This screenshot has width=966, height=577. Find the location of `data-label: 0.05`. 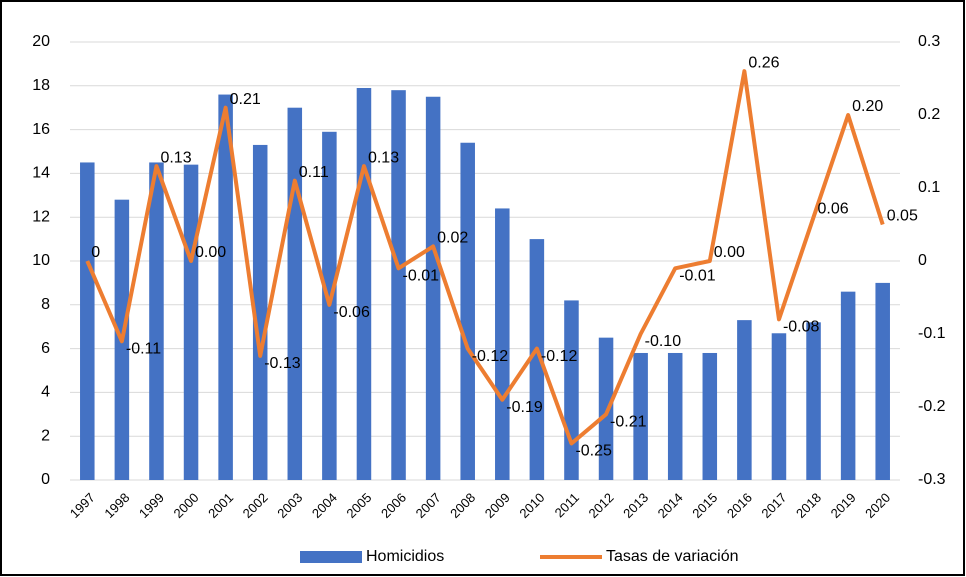

data-label: 0.05 is located at coordinates (902, 216).